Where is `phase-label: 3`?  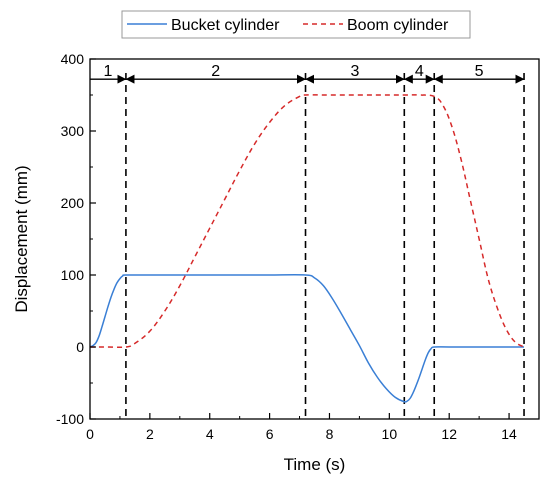 phase-label: 3 is located at coordinates (354, 71).